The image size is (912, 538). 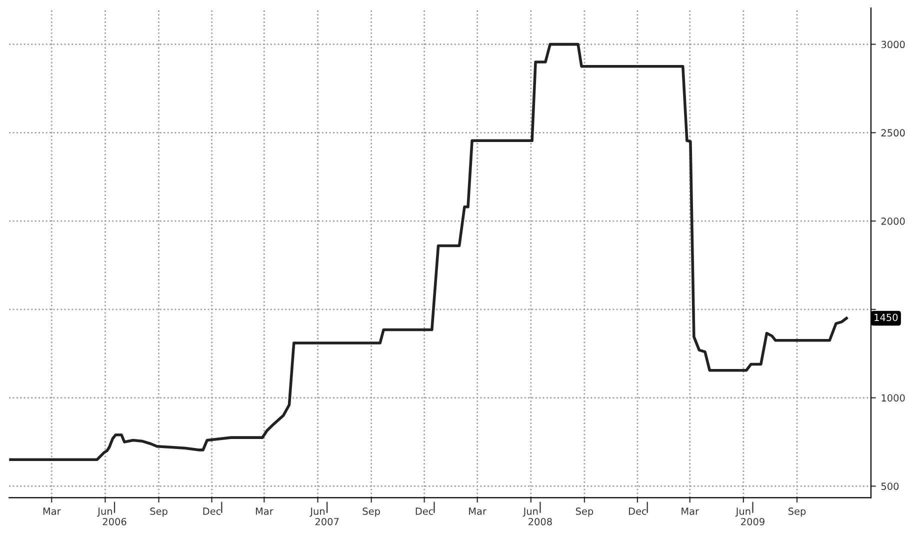 What do you see at coordinates (893, 44) in the screenshot?
I see `y-tick-label: 3000` at bounding box center [893, 44].